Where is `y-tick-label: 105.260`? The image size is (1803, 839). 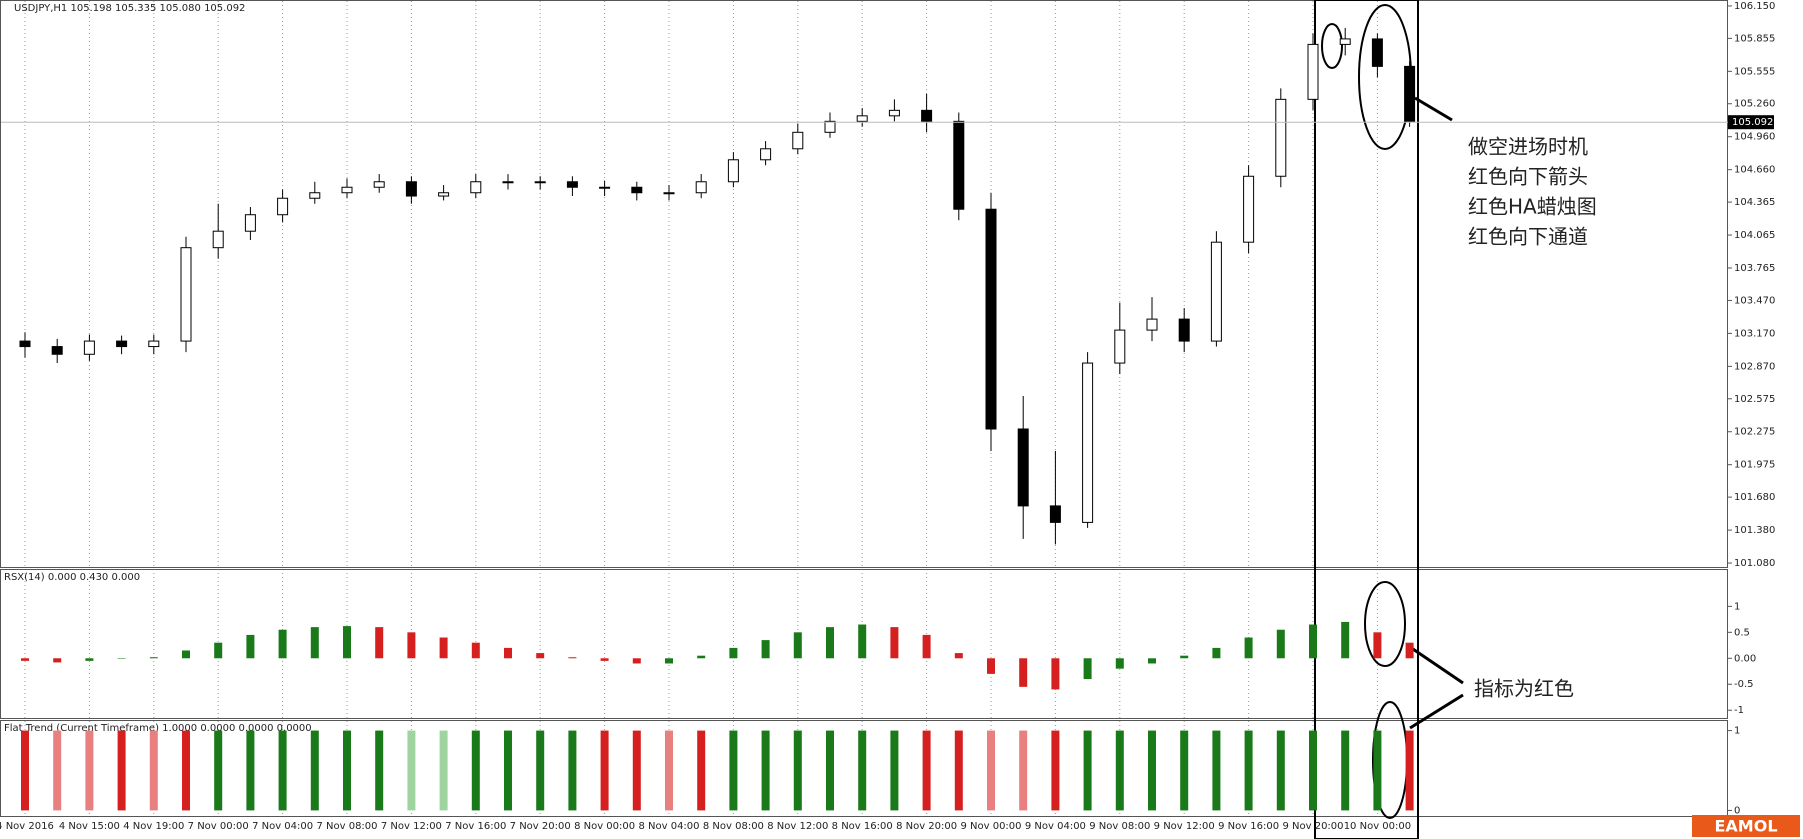 y-tick-label: 105.260 is located at coordinates (1754, 104).